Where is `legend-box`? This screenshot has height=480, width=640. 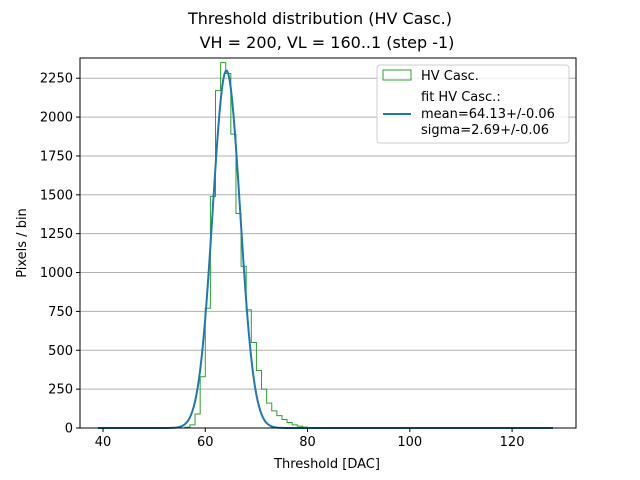 legend-box is located at coordinates (473, 104).